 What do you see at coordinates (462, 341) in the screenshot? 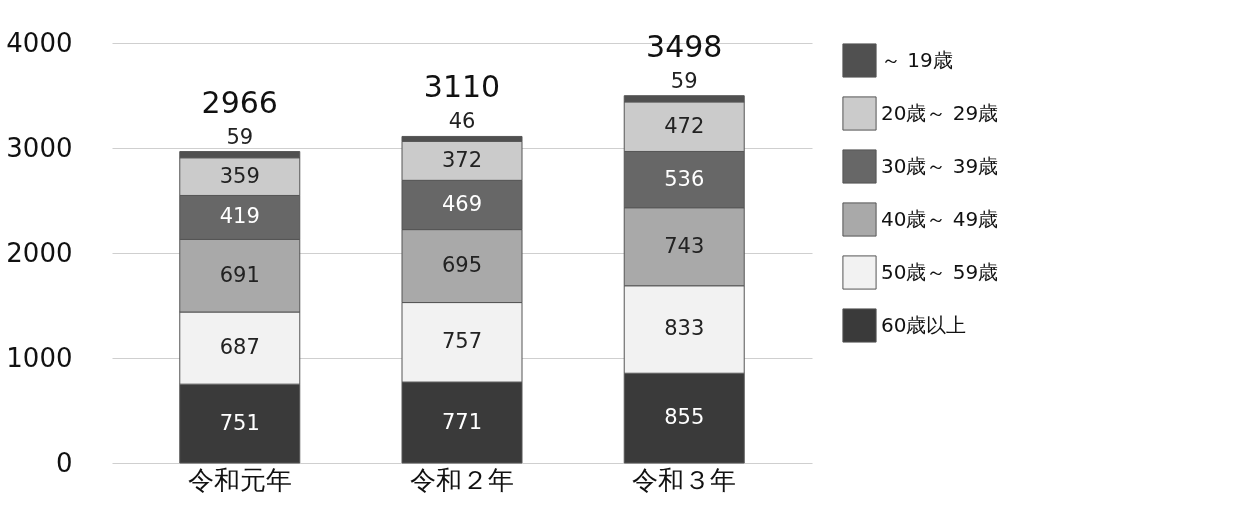
I see `data-label: 757` at bounding box center [462, 341].